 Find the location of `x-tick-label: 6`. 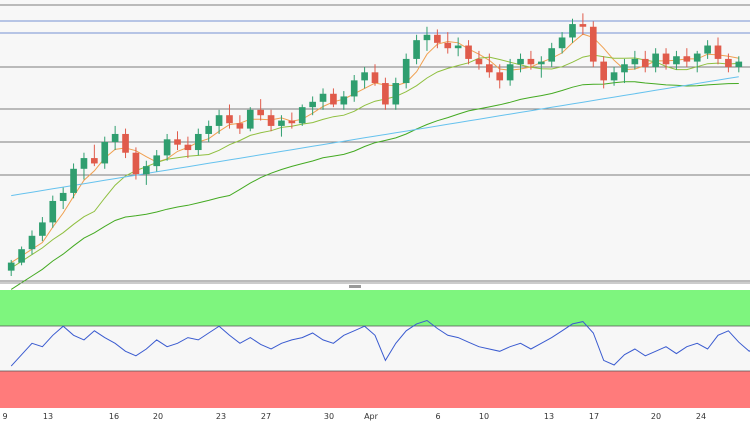

x-tick-label: 6 is located at coordinates (437, 416).